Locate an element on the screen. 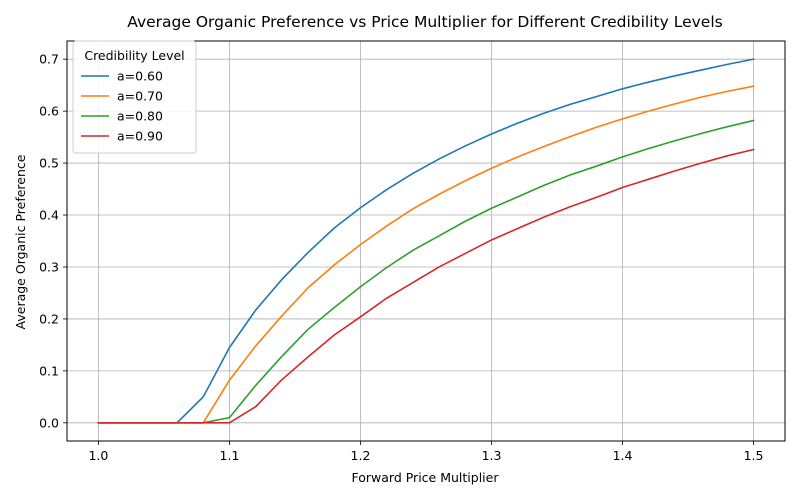 The height and width of the screenshot is (500, 800). y-axis-label: Average Organic Preference is located at coordinates (20, 241).